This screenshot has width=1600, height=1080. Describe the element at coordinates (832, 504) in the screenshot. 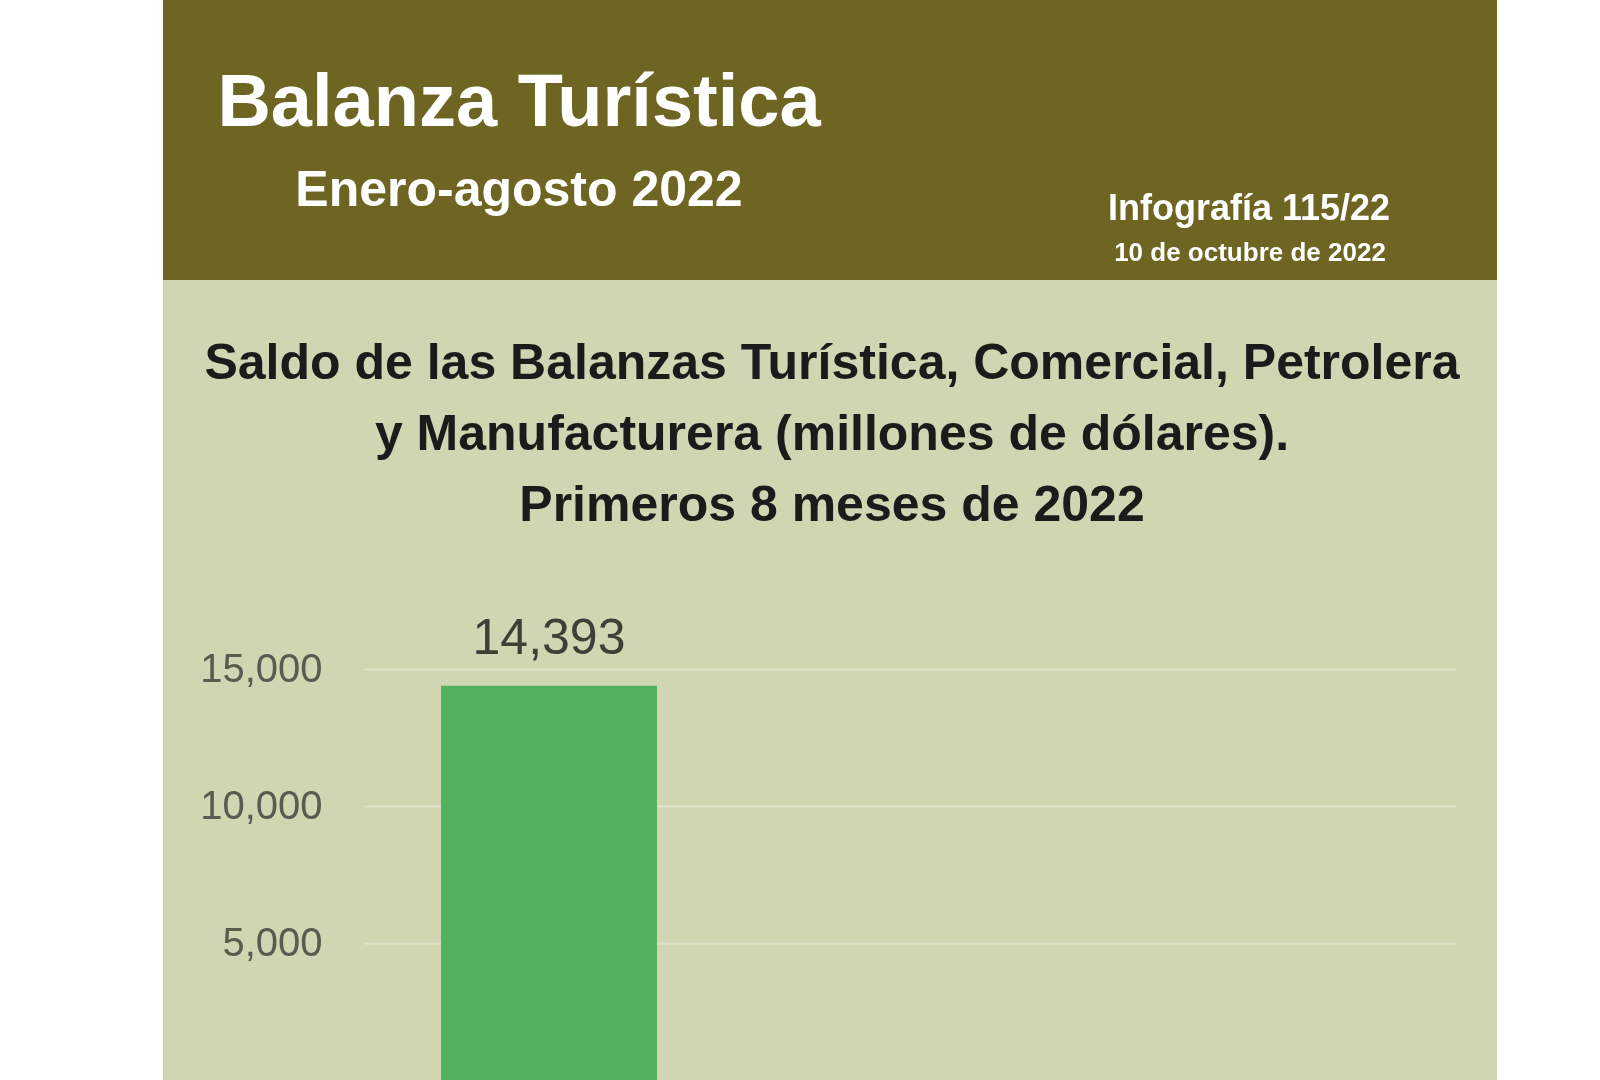

I see `text: Primeros 8 meses de 2022` at that location.